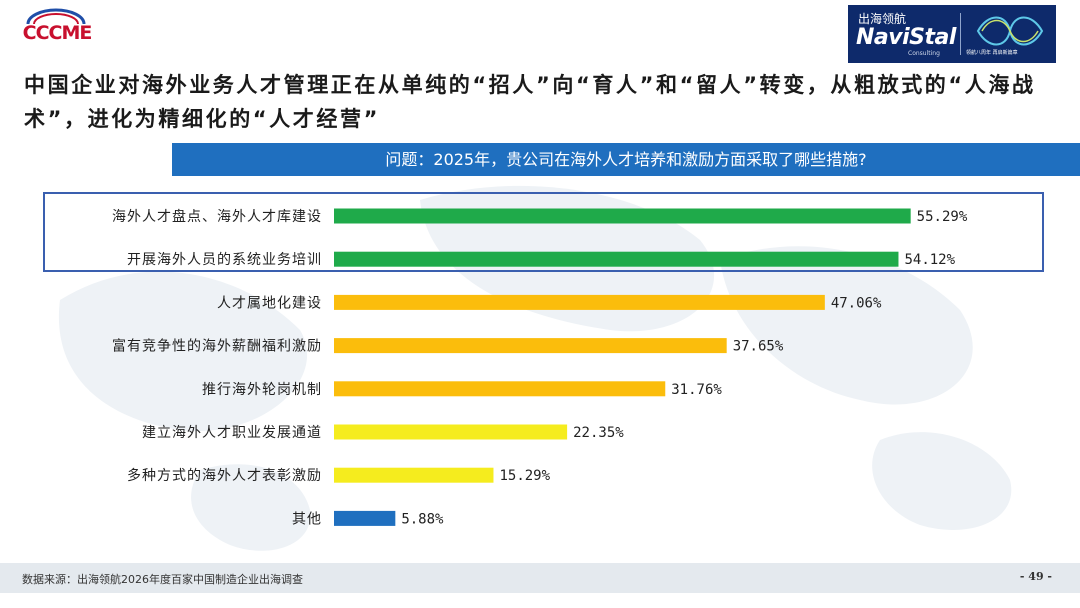 The height and width of the screenshot is (608, 1080). What do you see at coordinates (598, 433) in the screenshot?
I see `value-label: 22.35%` at bounding box center [598, 433].